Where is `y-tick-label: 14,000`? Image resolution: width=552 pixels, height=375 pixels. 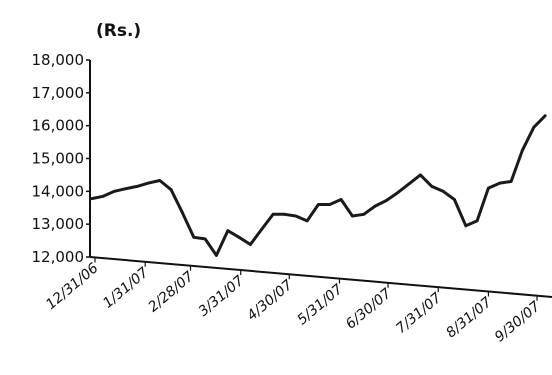 y-tick-label: 14,000 is located at coordinates (58, 191).